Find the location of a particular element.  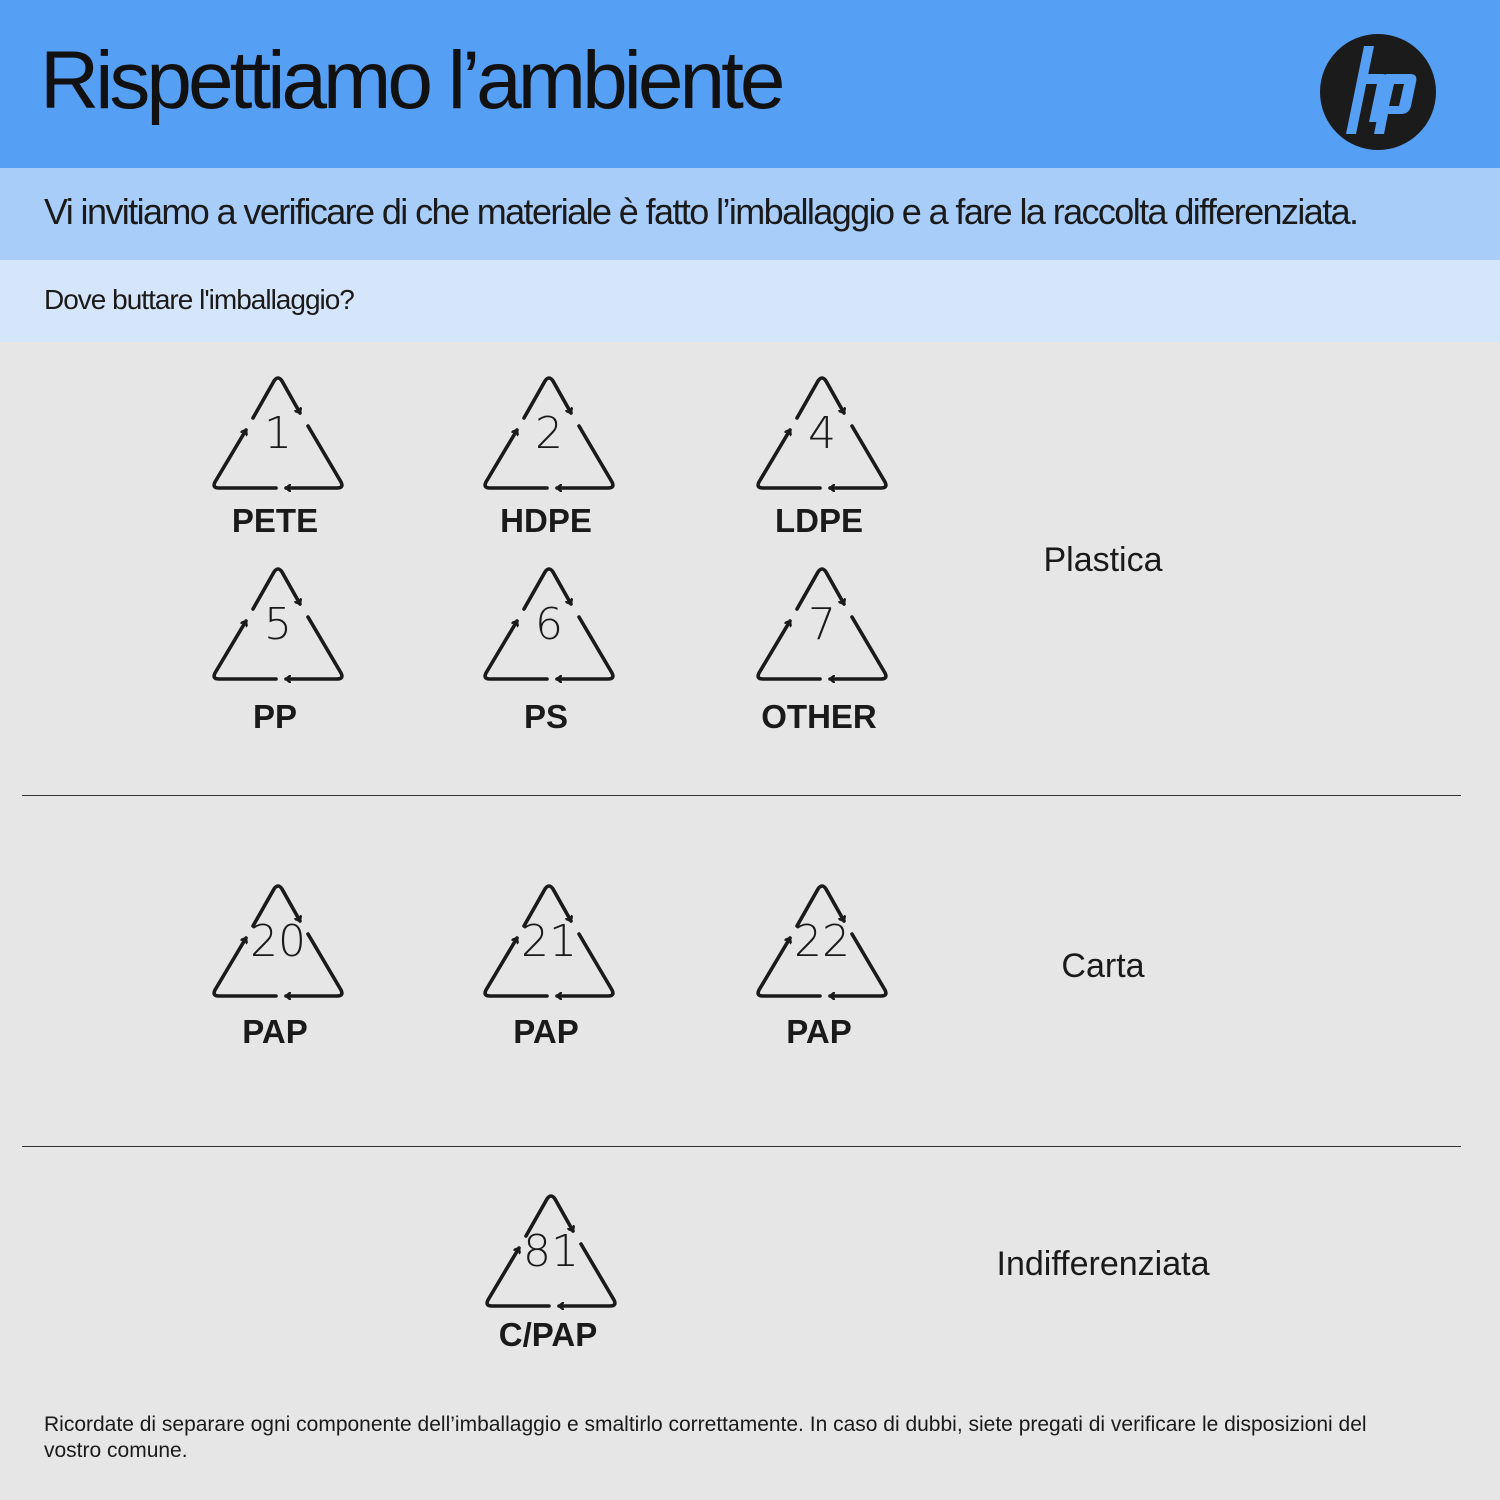

recycling-number: 5 is located at coordinates (278, 624).